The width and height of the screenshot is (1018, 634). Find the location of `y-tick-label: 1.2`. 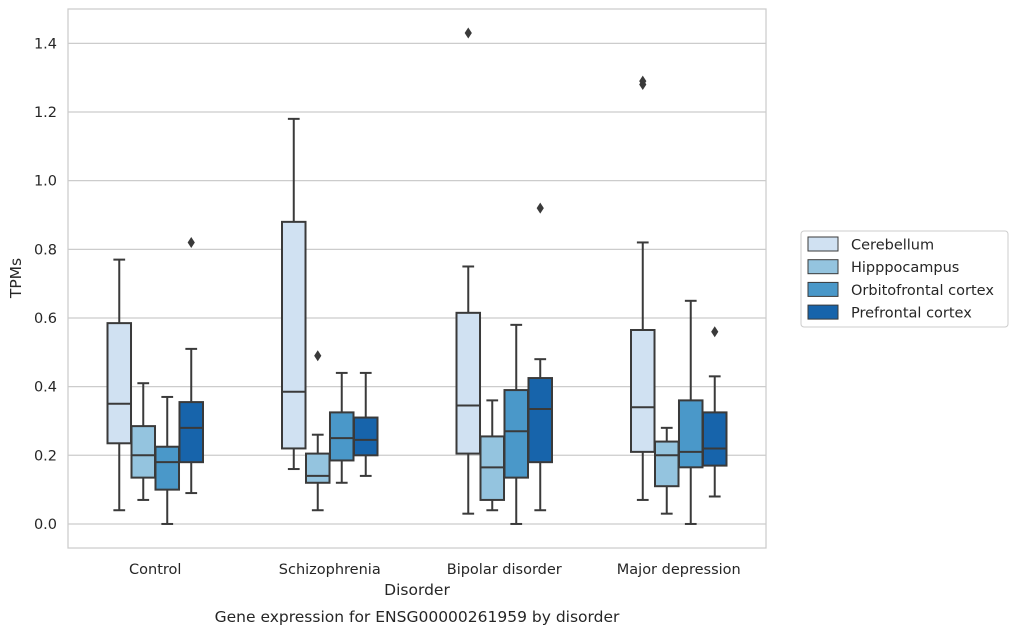

y-tick-label: 1.2 is located at coordinates (45, 113).